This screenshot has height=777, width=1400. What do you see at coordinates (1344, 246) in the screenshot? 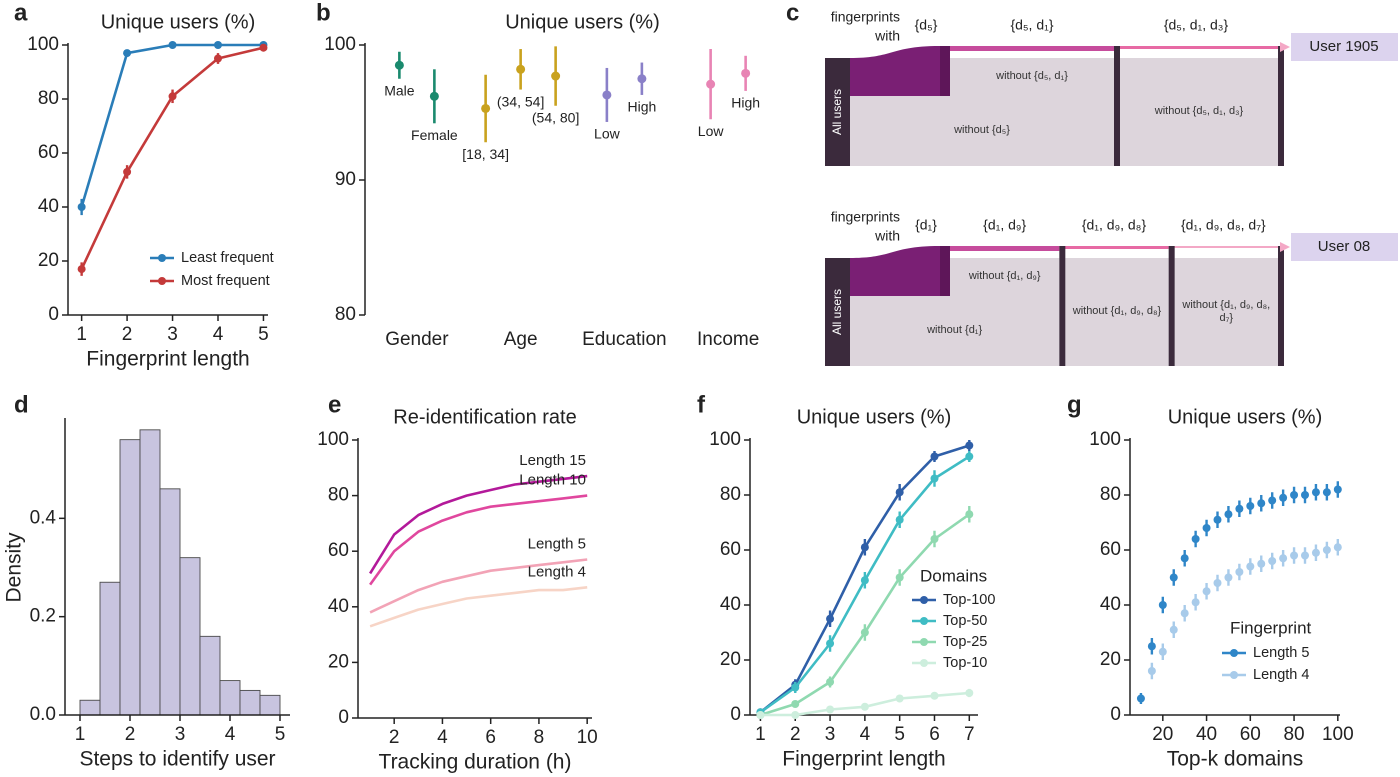
I see `target-label: User 08` at bounding box center [1344, 246].